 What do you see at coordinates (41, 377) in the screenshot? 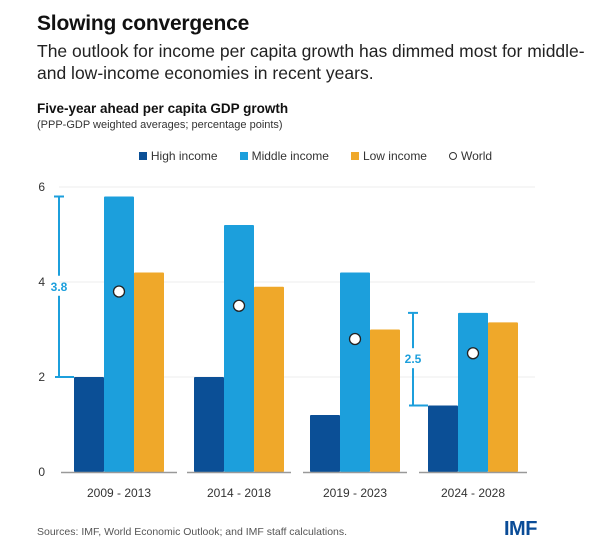
I see `y-tick-label: 2` at bounding box center [41, 377].